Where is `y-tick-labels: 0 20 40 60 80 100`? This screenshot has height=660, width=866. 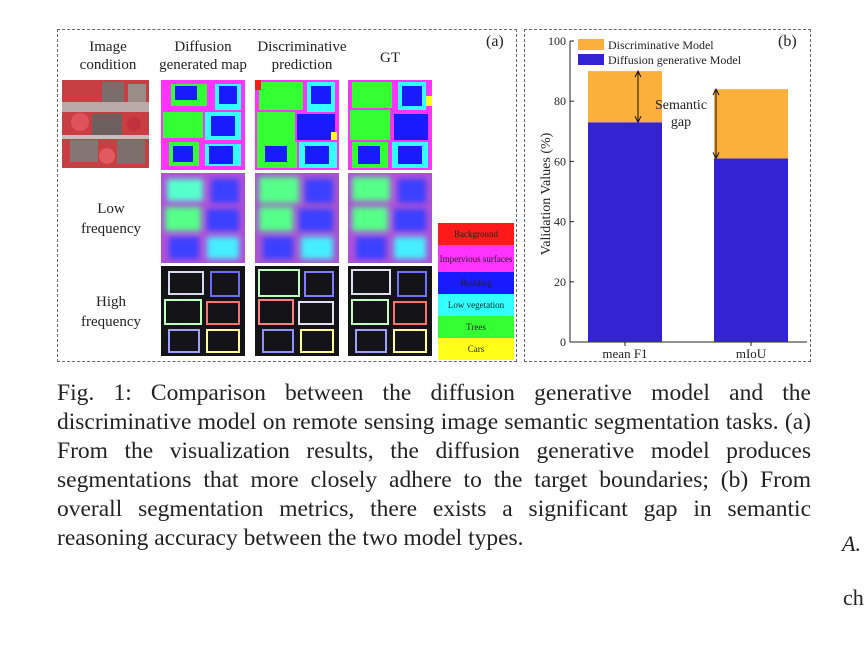 y-tick-labels: 0 20 40 60 80 100 is located at coordinates (557, 191).